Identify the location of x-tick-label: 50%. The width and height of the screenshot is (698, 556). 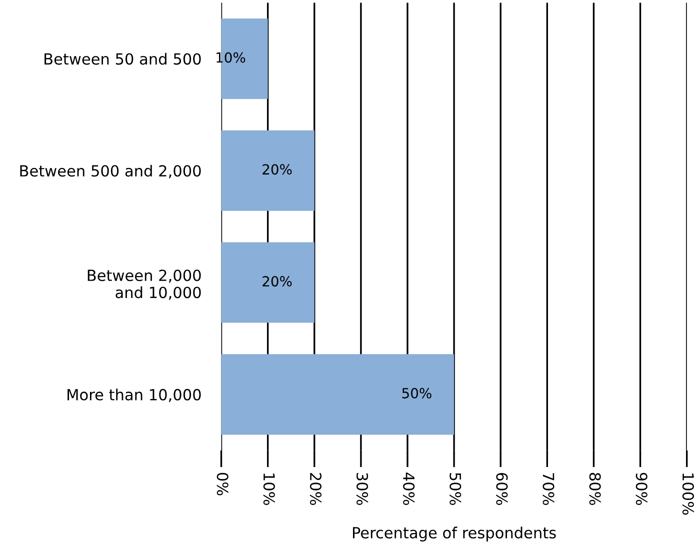
(456, 489).